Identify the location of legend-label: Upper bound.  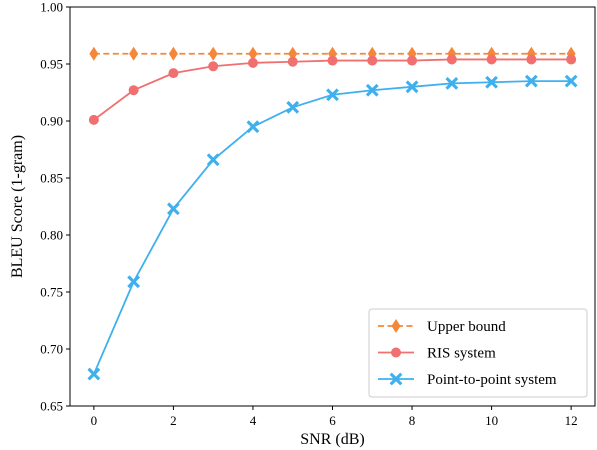
(466, 327).